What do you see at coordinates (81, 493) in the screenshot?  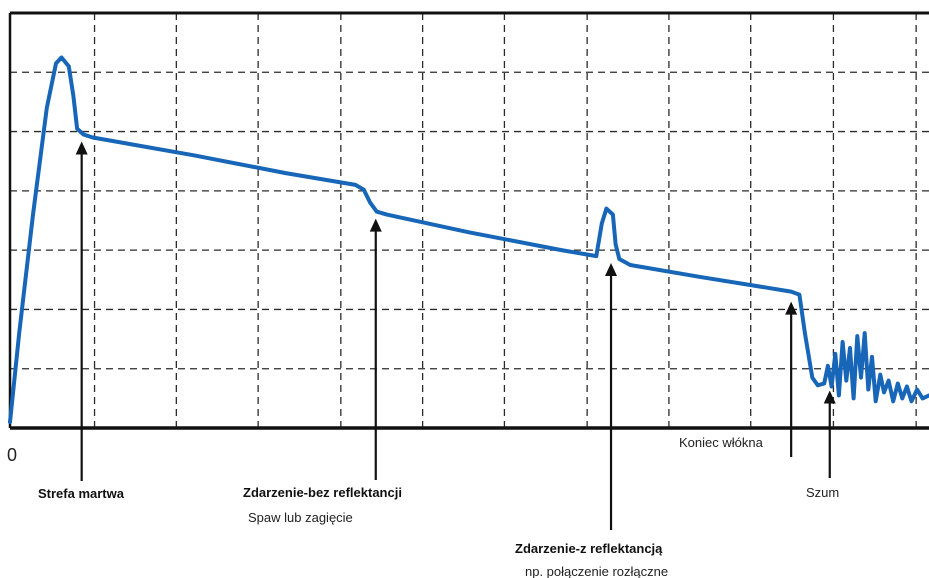 I see `annotation-label-dead-zone-1: Strefa martwa` at bounding box center [81, 493].